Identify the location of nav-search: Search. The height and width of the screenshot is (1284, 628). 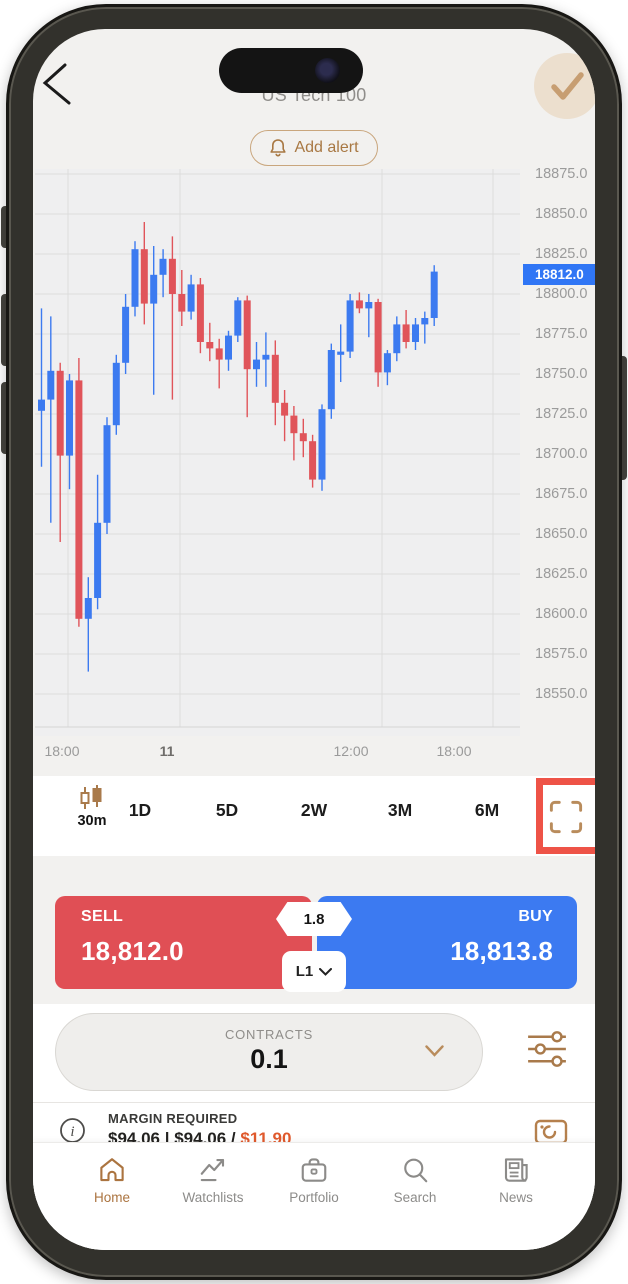
(415, 1202).